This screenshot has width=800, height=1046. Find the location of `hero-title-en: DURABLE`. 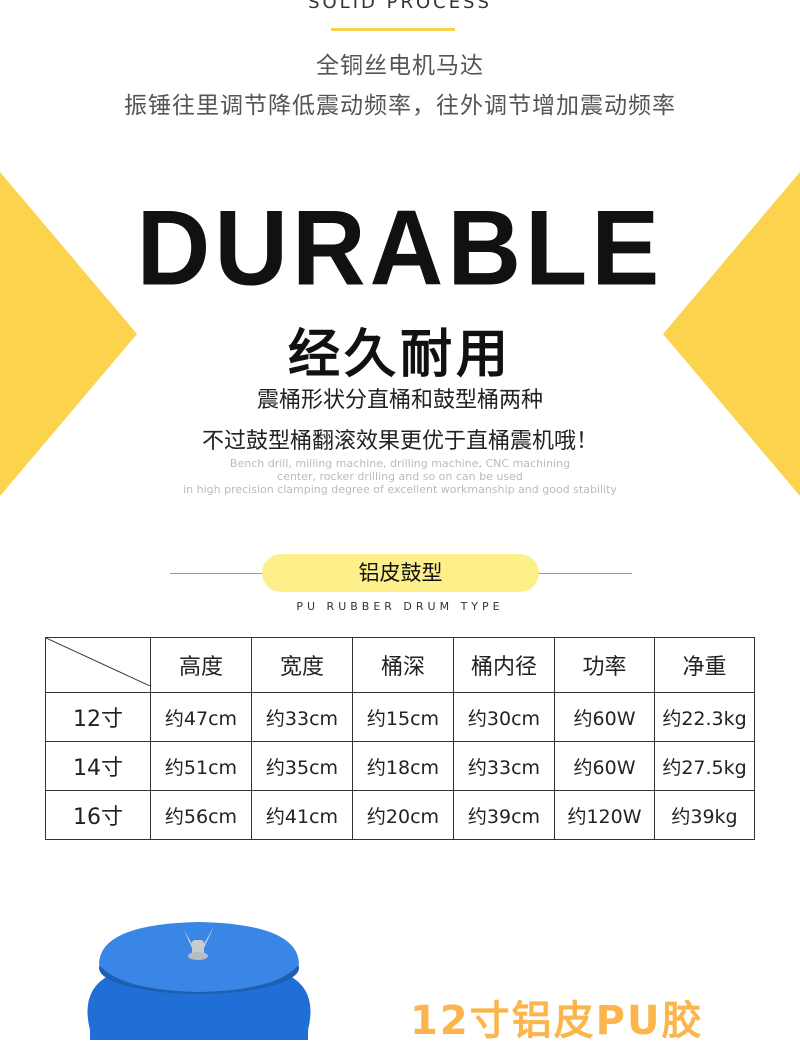

hero-title-en: DURABLE is located at coordinates (400, 248).